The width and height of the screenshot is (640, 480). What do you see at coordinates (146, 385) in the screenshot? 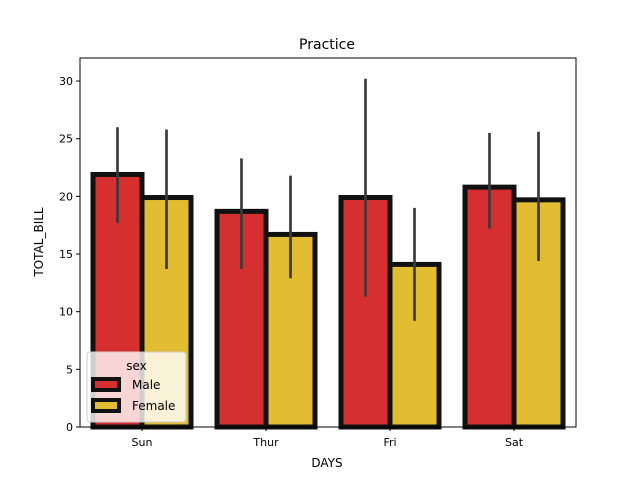
I see `legend-label-male: Male` at bounding box center [146, 385].